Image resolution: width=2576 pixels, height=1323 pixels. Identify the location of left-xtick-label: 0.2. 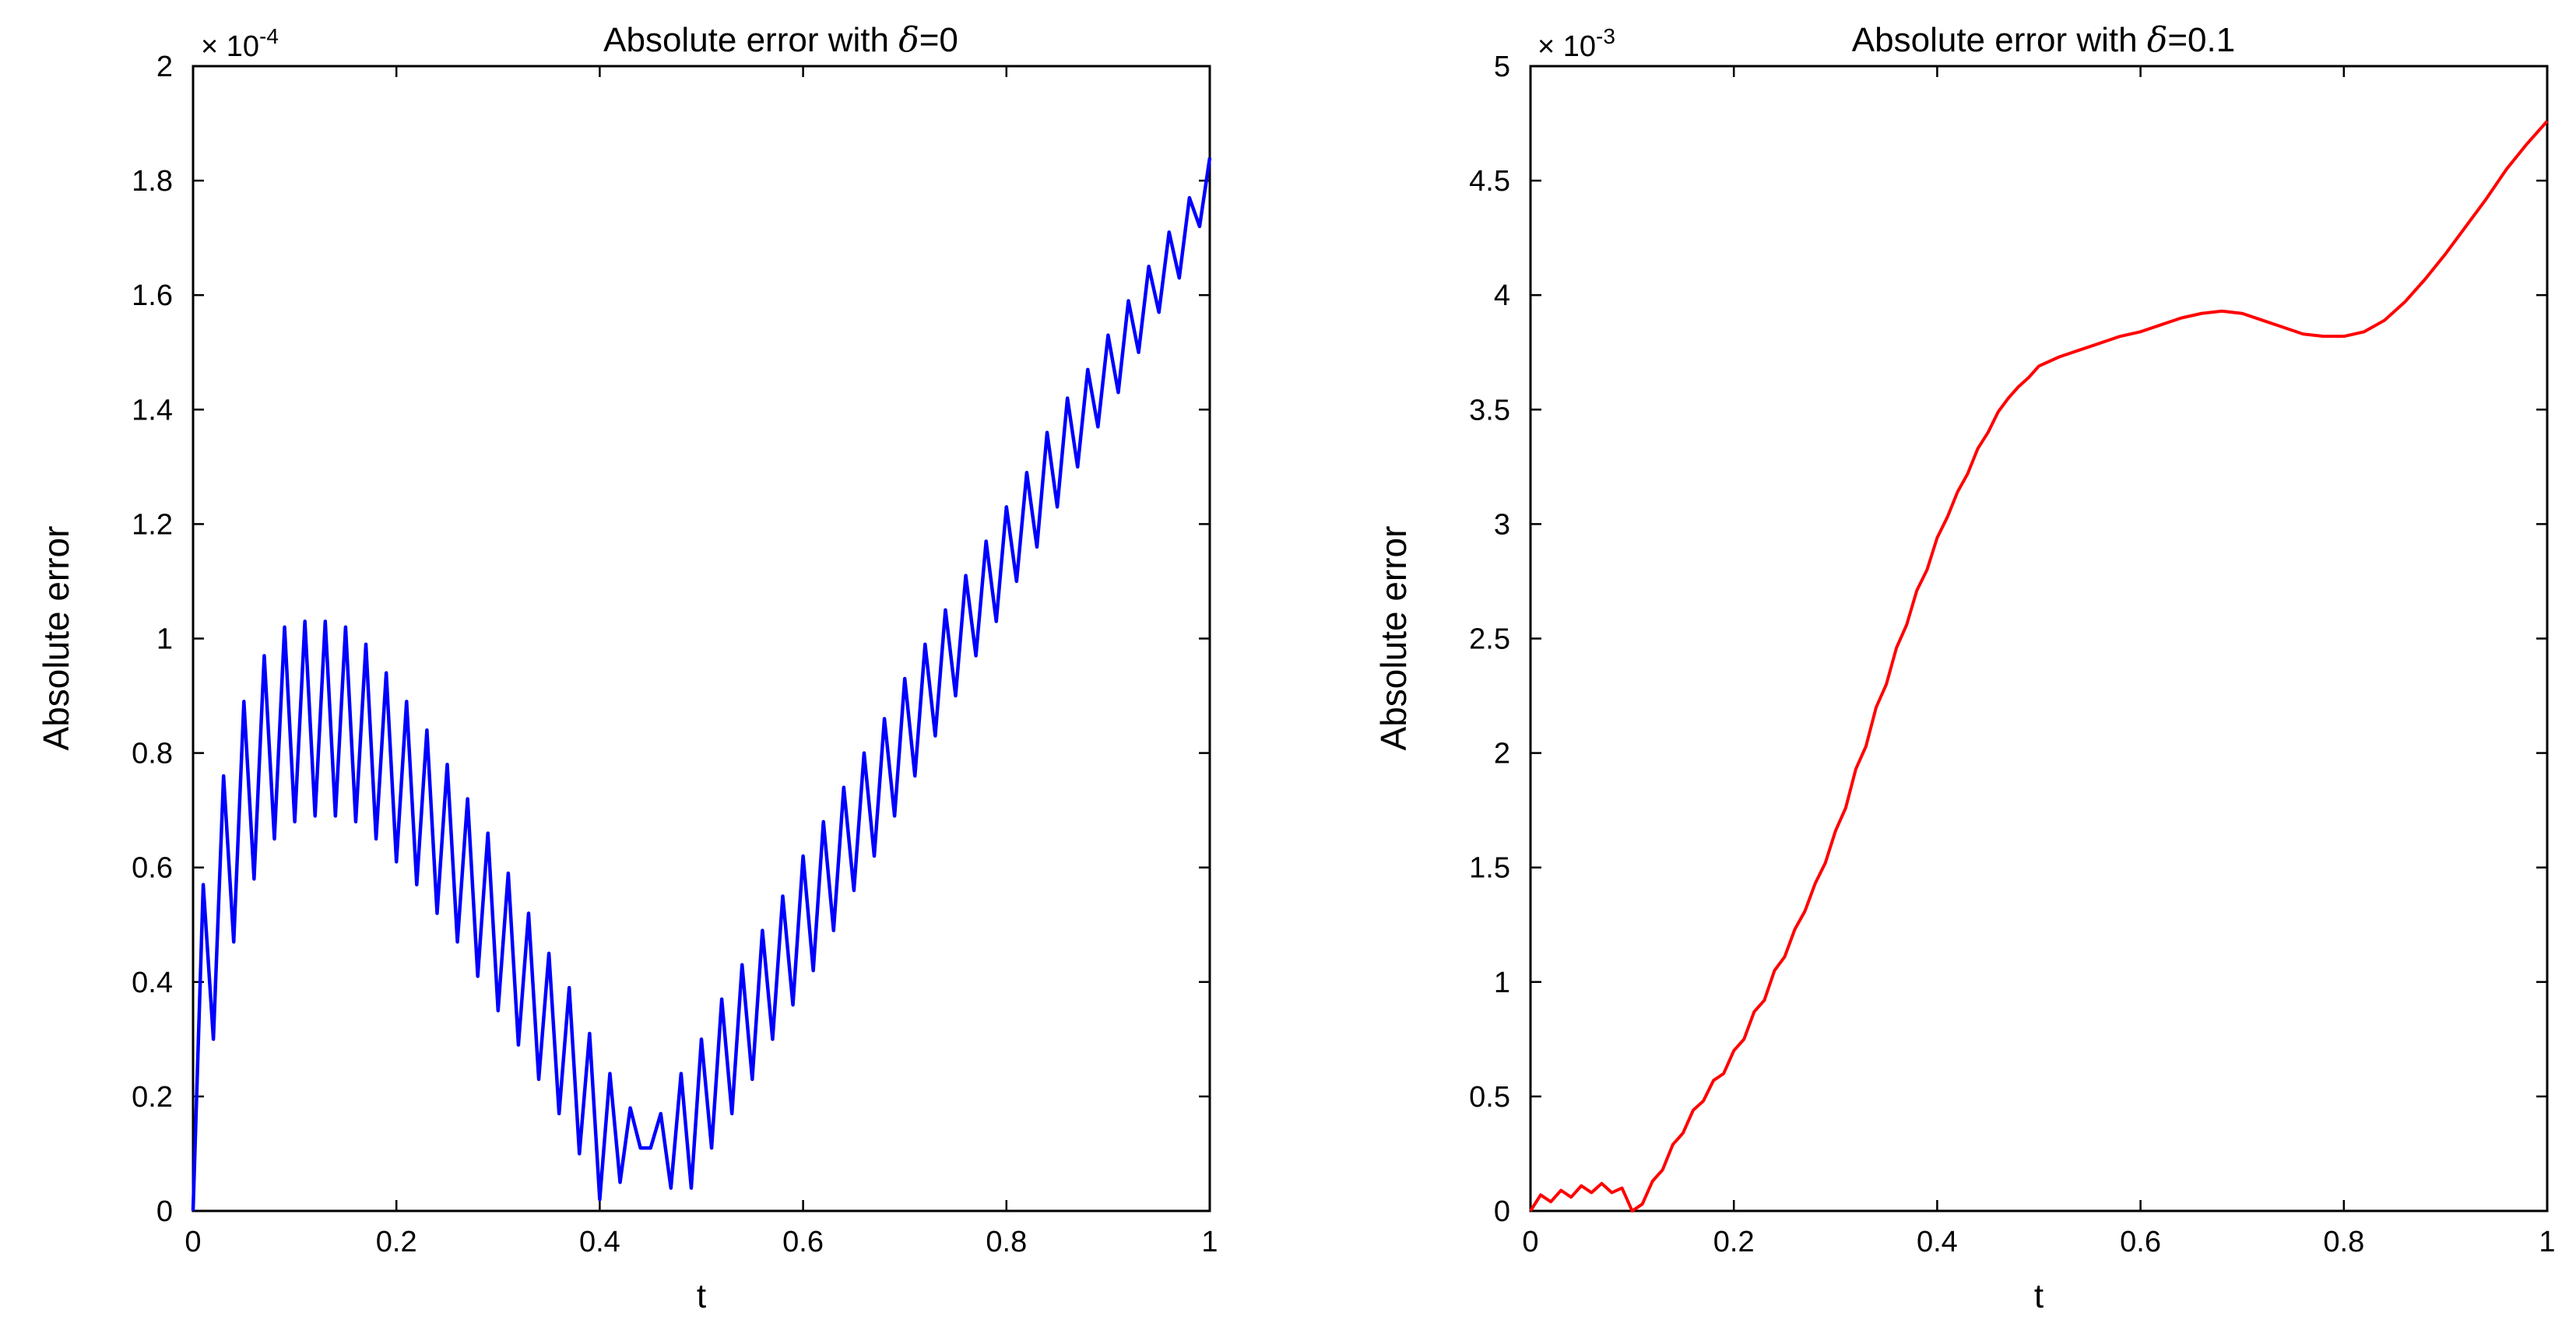
(396, 1242).